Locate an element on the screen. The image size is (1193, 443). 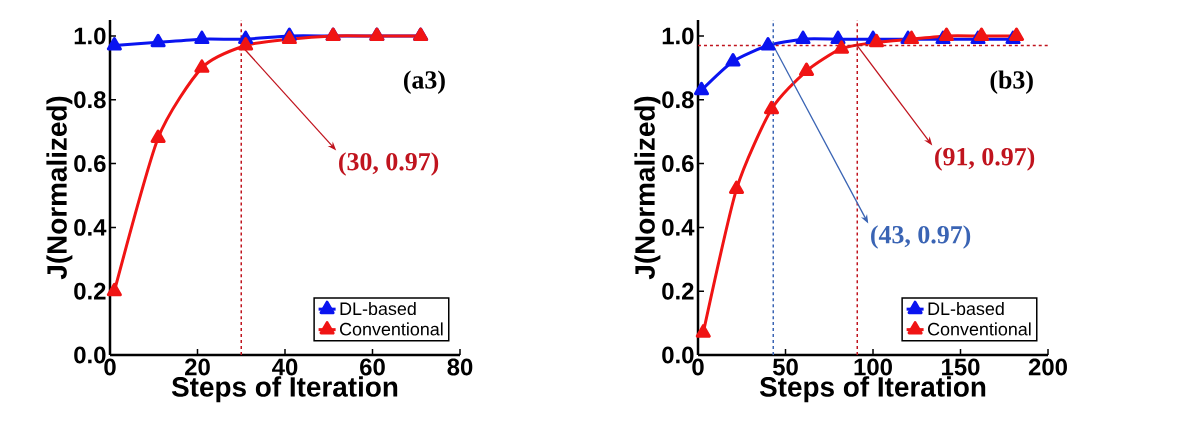
x-tick-label: 60 is located at coordinates (372, 367).